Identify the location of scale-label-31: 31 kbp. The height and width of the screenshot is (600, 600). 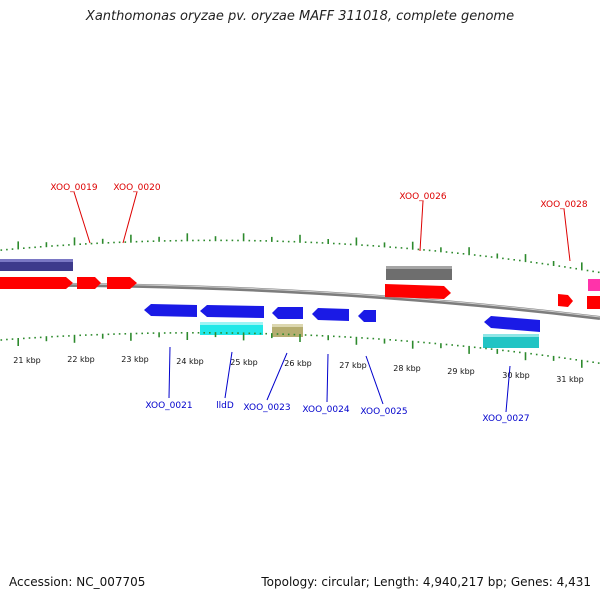
(570, 379).